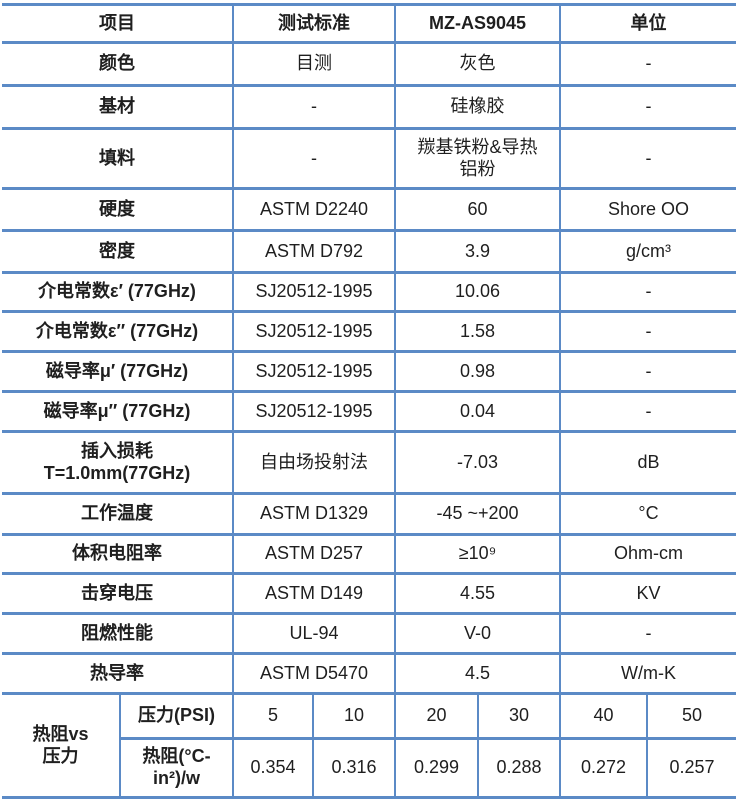  What do you see at coordinates (61, 745) in the screenshot?
I see `cell-row-label: 热阻vs 压力` at bounding box center [61, 745].